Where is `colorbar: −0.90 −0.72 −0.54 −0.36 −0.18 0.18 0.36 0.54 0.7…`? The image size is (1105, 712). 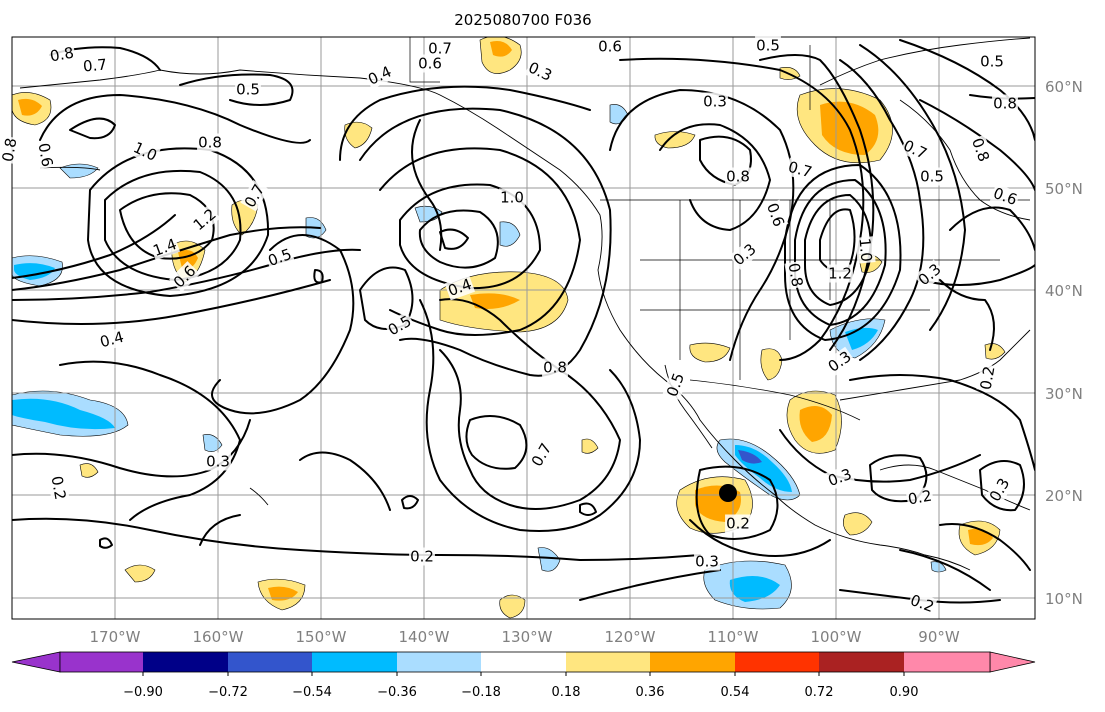 colorbar: −0.90 −0.72 −0.54 −0.36 −0.18 0.18 0.36 0.54 0.7… is located at coordinates (523, 675).